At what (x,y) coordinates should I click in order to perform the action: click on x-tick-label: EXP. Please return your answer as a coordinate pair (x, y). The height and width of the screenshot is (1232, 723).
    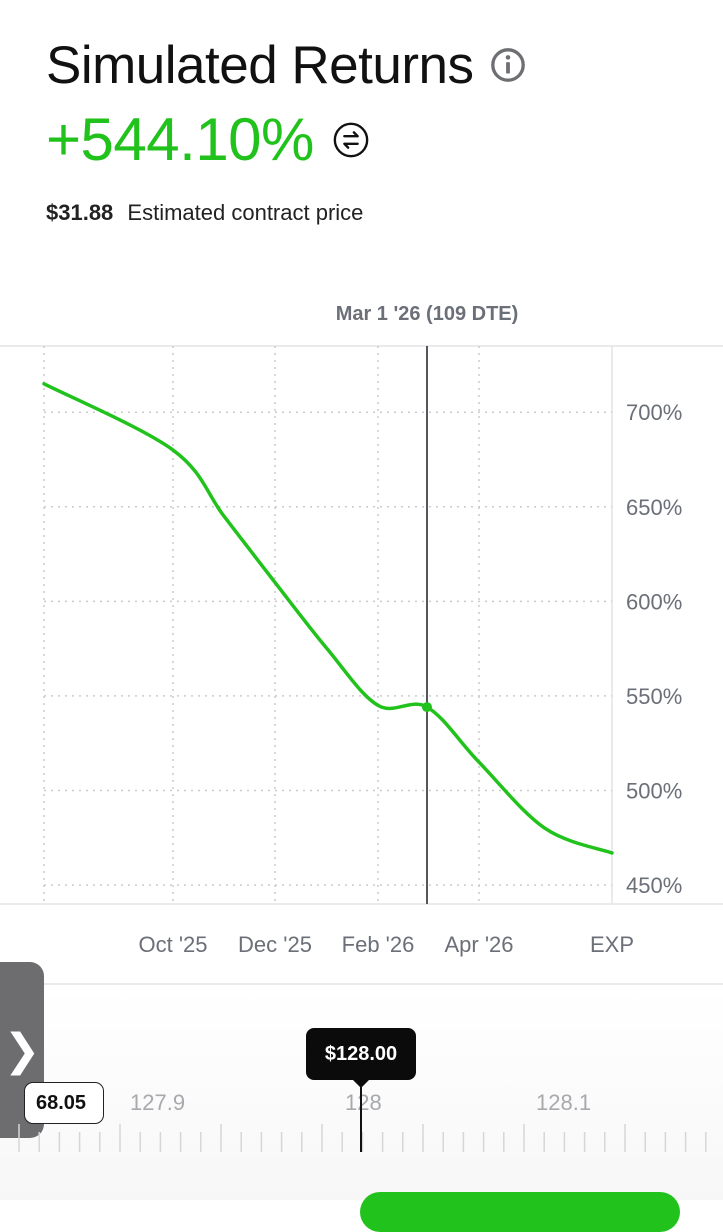
    Looking at the image, I should click on (612, 944).